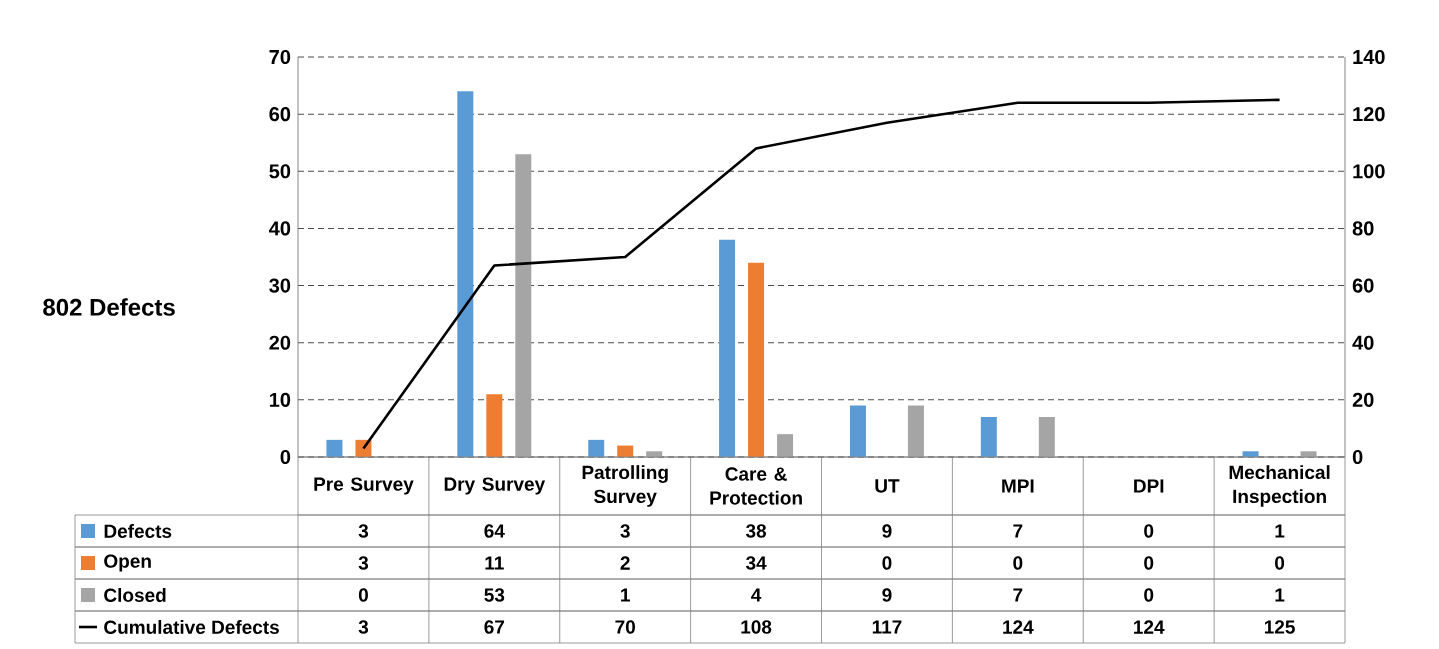 The image size is (1439, 649). Describe the element at coordinates (285, 457) in the screenshot. I see `y-tick-label: 0` at that location.